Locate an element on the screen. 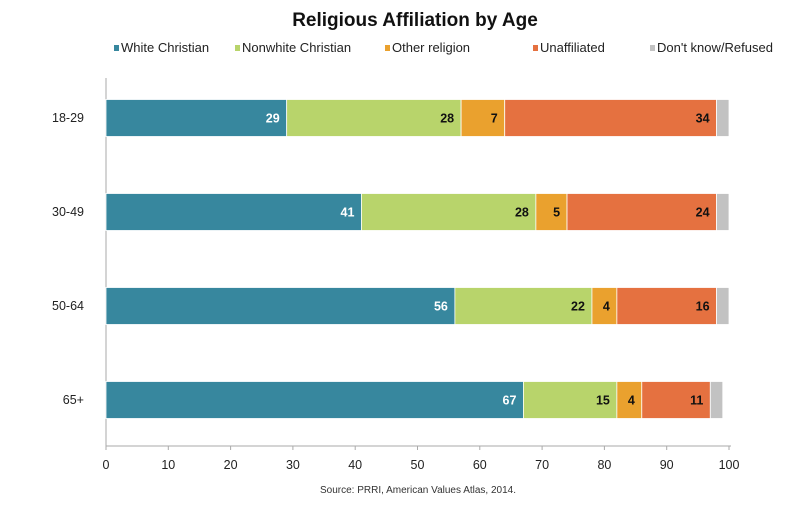 The width and height of the screenshot is (800, 512). legend-label: Unaffiliated is located at coordinates (572, 47).